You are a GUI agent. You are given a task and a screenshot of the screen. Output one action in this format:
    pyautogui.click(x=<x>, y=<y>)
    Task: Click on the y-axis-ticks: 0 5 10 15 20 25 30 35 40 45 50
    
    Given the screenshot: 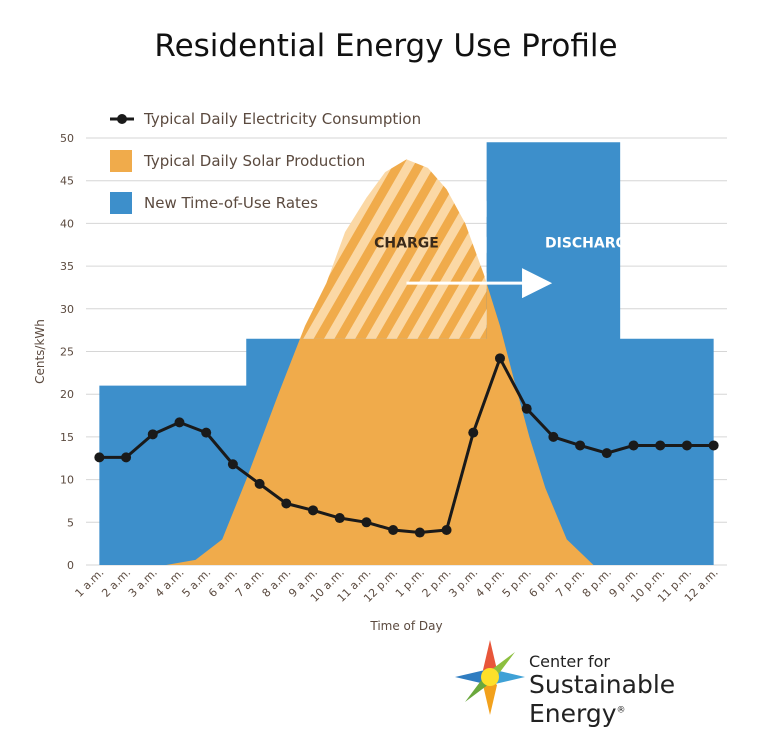 What is the action you would take?
    pyautogui.click(x=67, y=352)
    